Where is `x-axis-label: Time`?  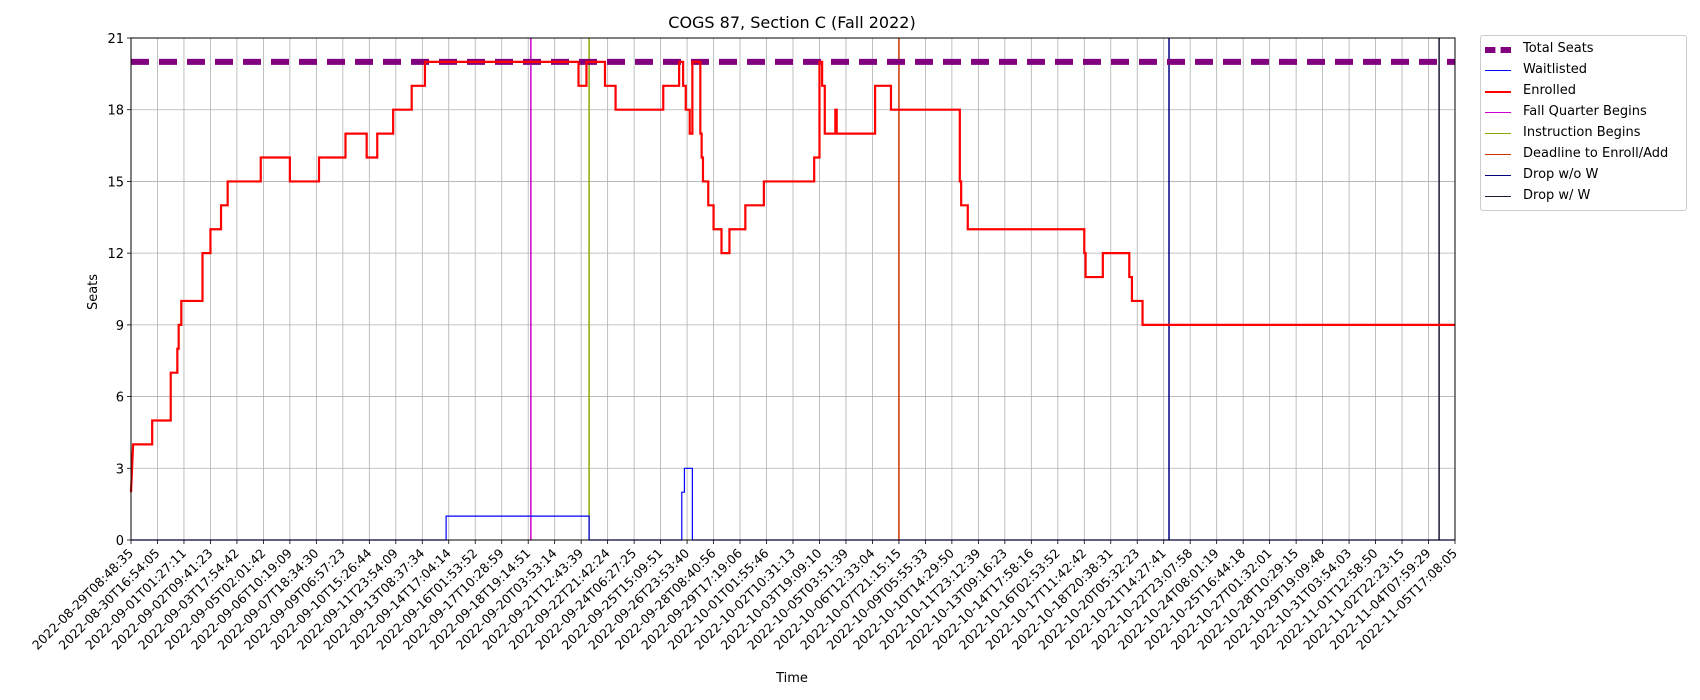 x-axis-label: Time is located at coordinates (791, 678).